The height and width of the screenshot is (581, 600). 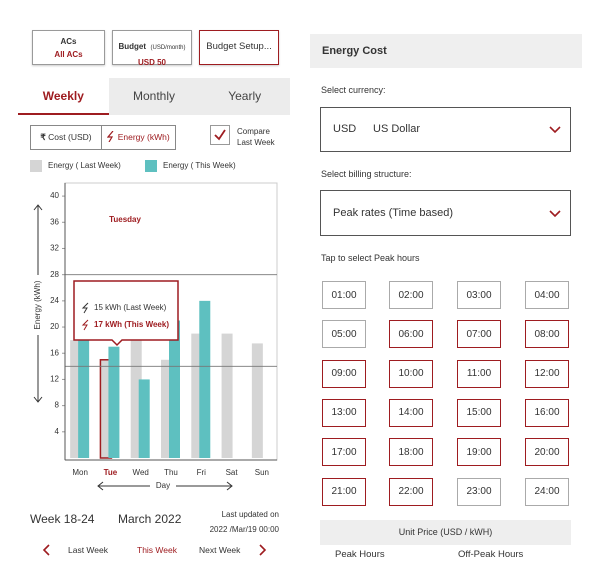 What do you see at coordinates (54, 221) in the screenshot?
I see `y-tick-label: 36` at bounding box center [54, 221].